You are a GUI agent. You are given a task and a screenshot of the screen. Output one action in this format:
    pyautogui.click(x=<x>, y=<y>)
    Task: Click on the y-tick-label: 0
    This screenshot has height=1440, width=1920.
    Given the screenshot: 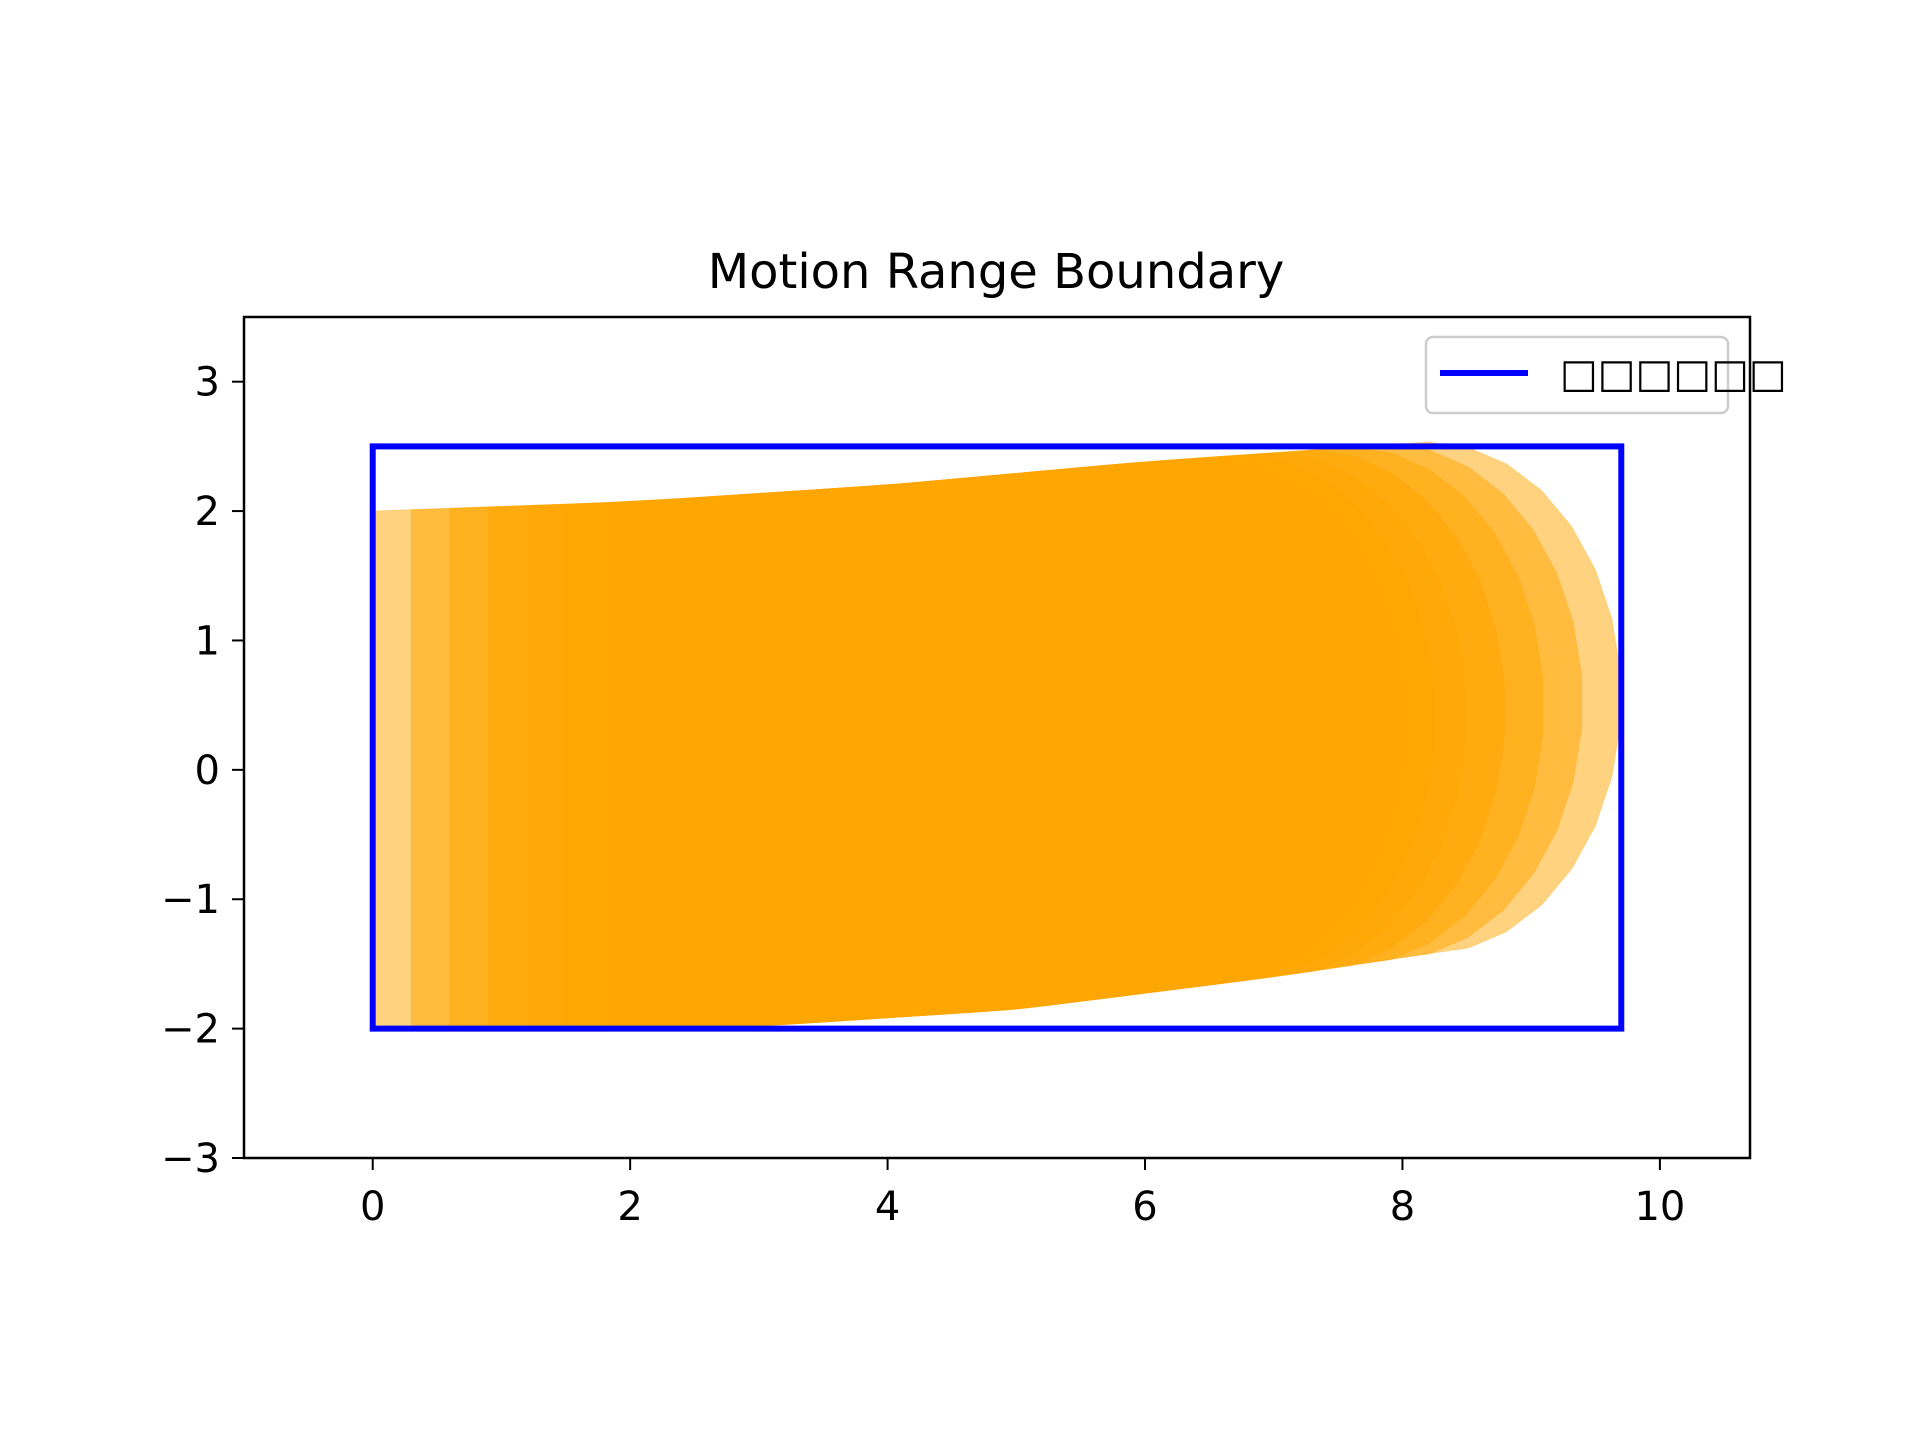 What is the action you would take?
    pyautogui.click(x=207, y=771)
    